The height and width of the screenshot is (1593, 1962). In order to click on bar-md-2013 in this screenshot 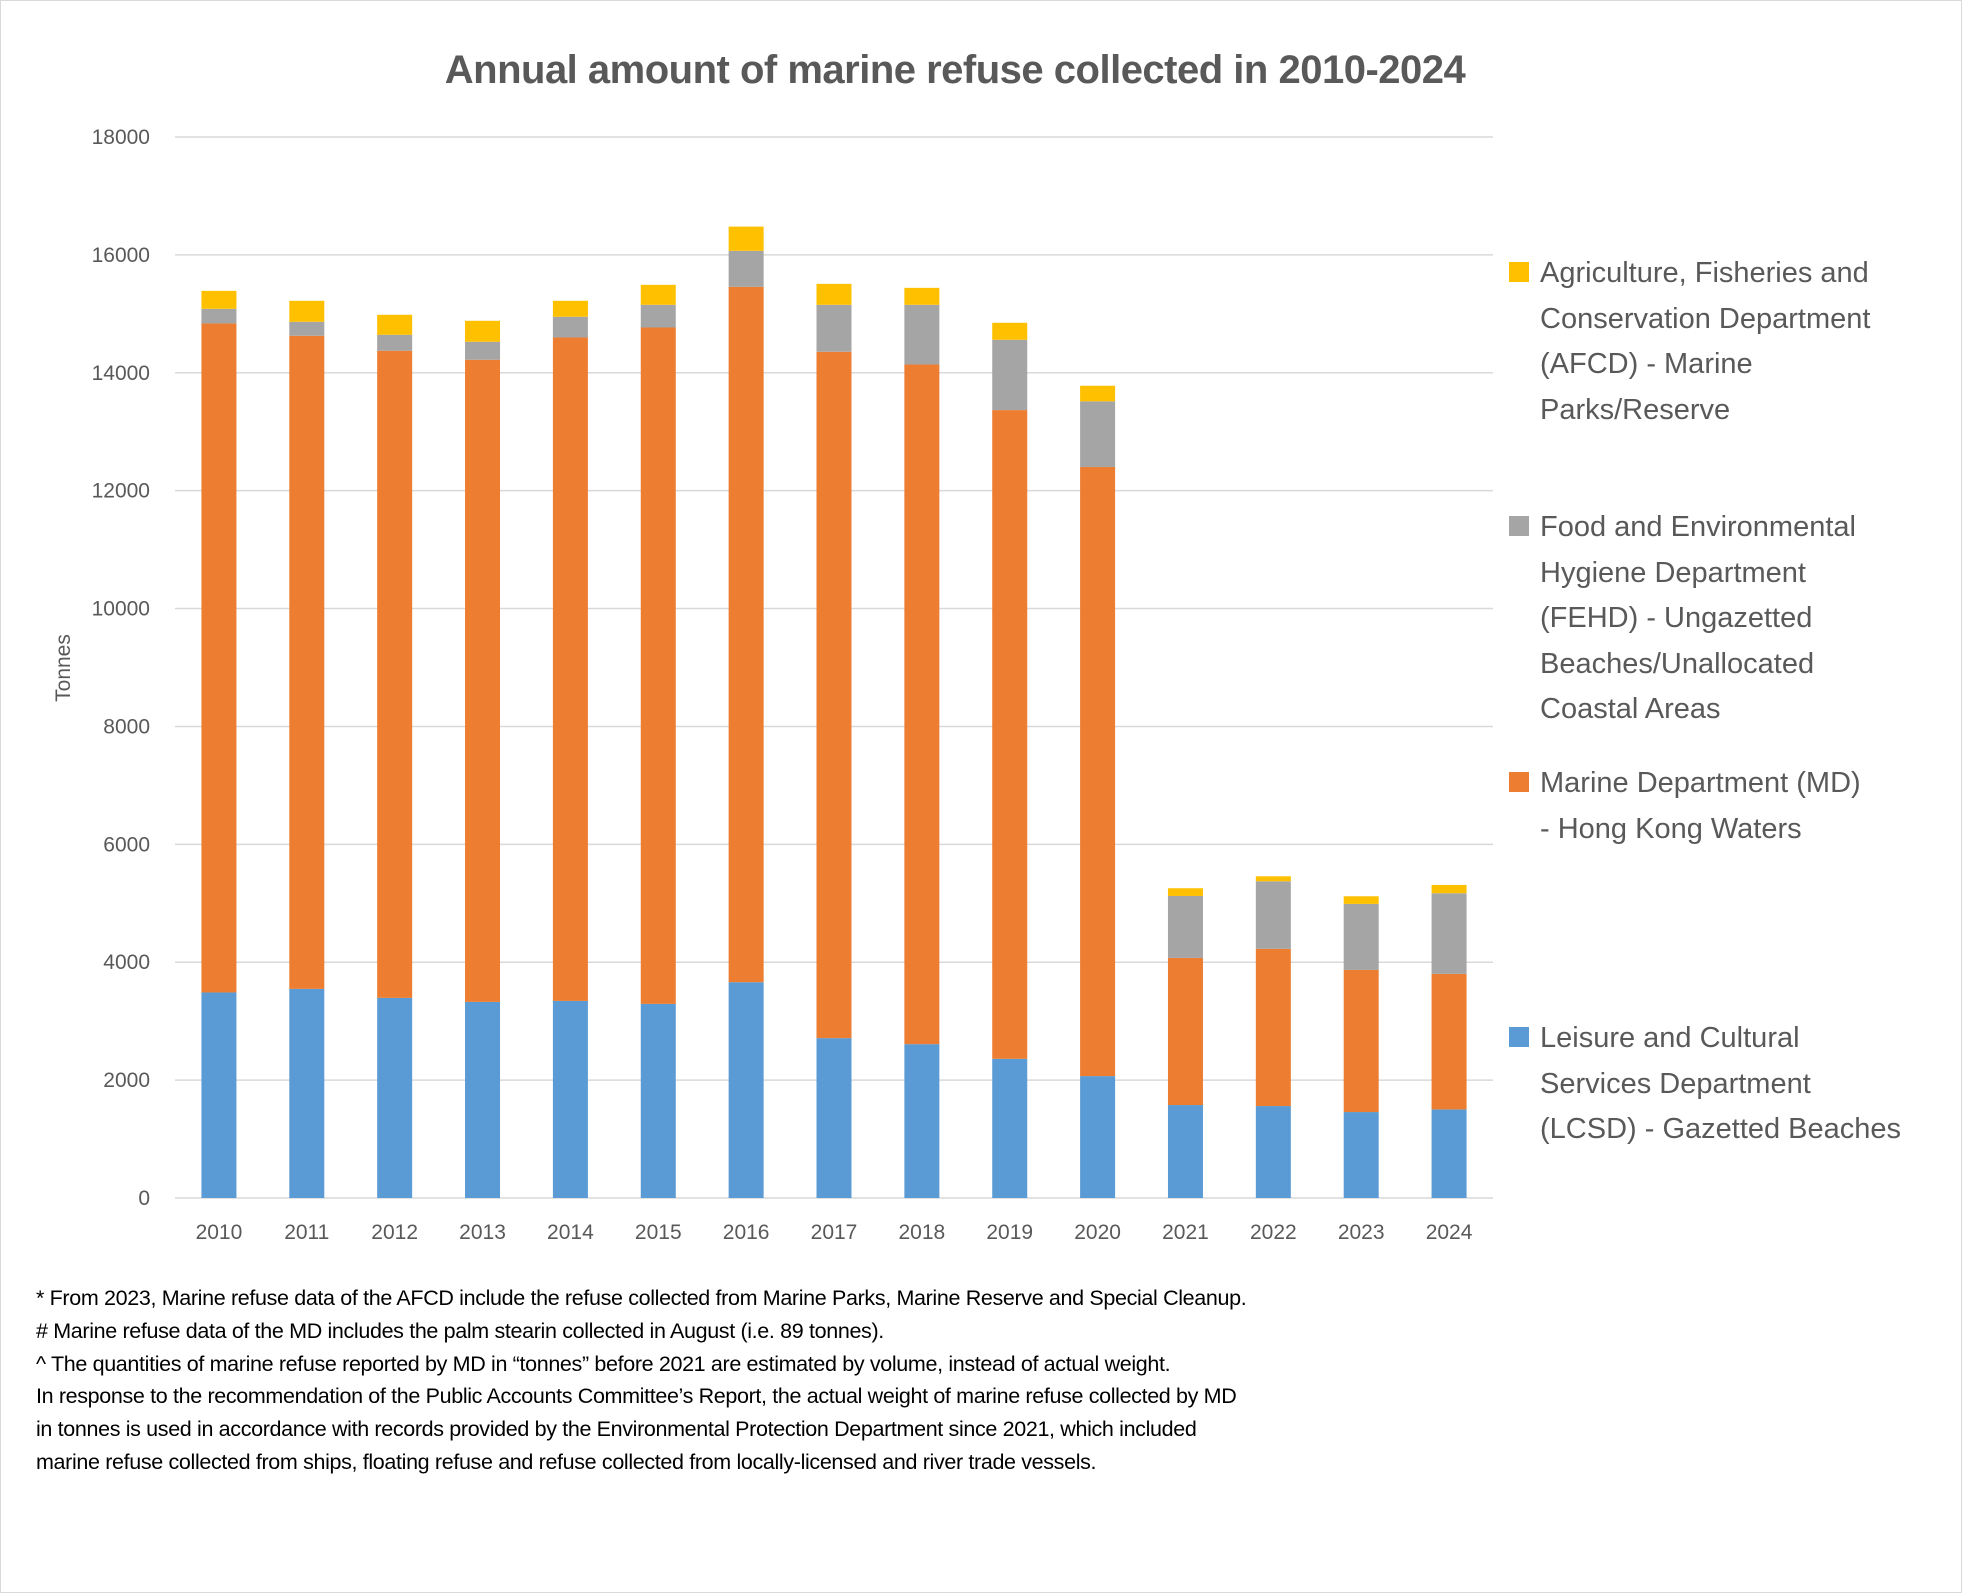, I will do `click(483, 680)`.